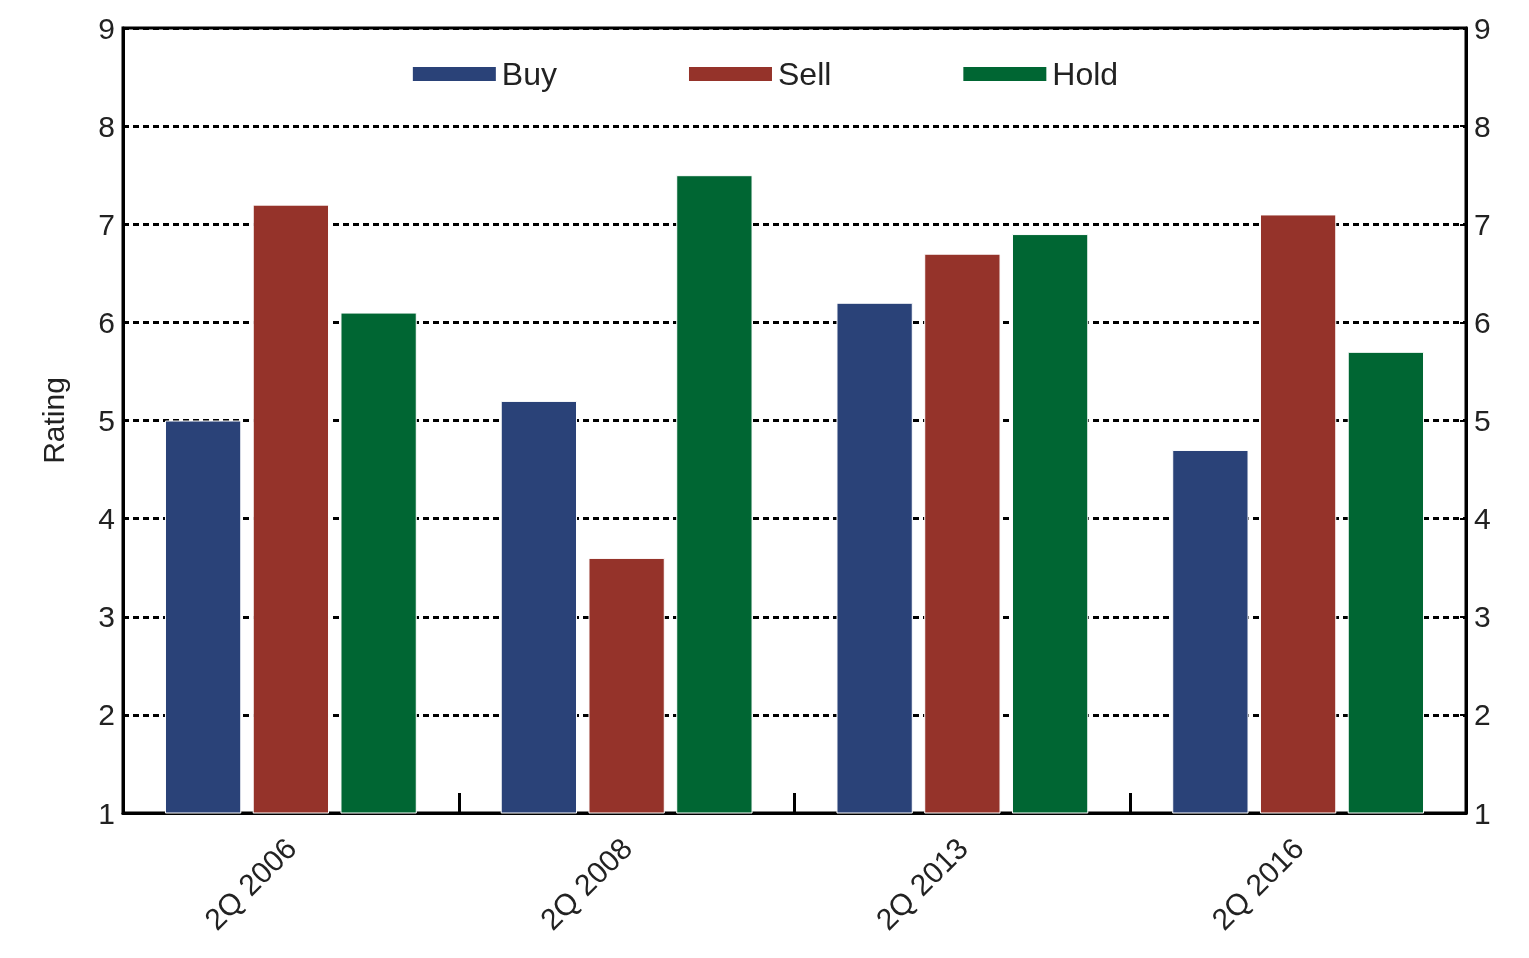 The width and height of the screenshot is (1529, 958). Describe the element at coordinates (804, 74) in the screenshot. I see `legend-label: Sell` at that location.